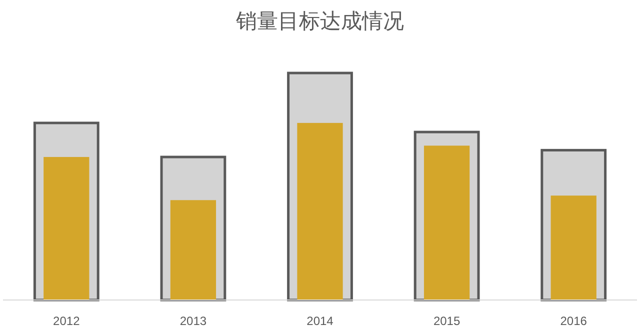 The height and width of the screenshot is (332, 640). What do you see at coordinates (193, 321) in the screenshot?
I see `x-tick-label: 2013` at bounding box center [193, 321].